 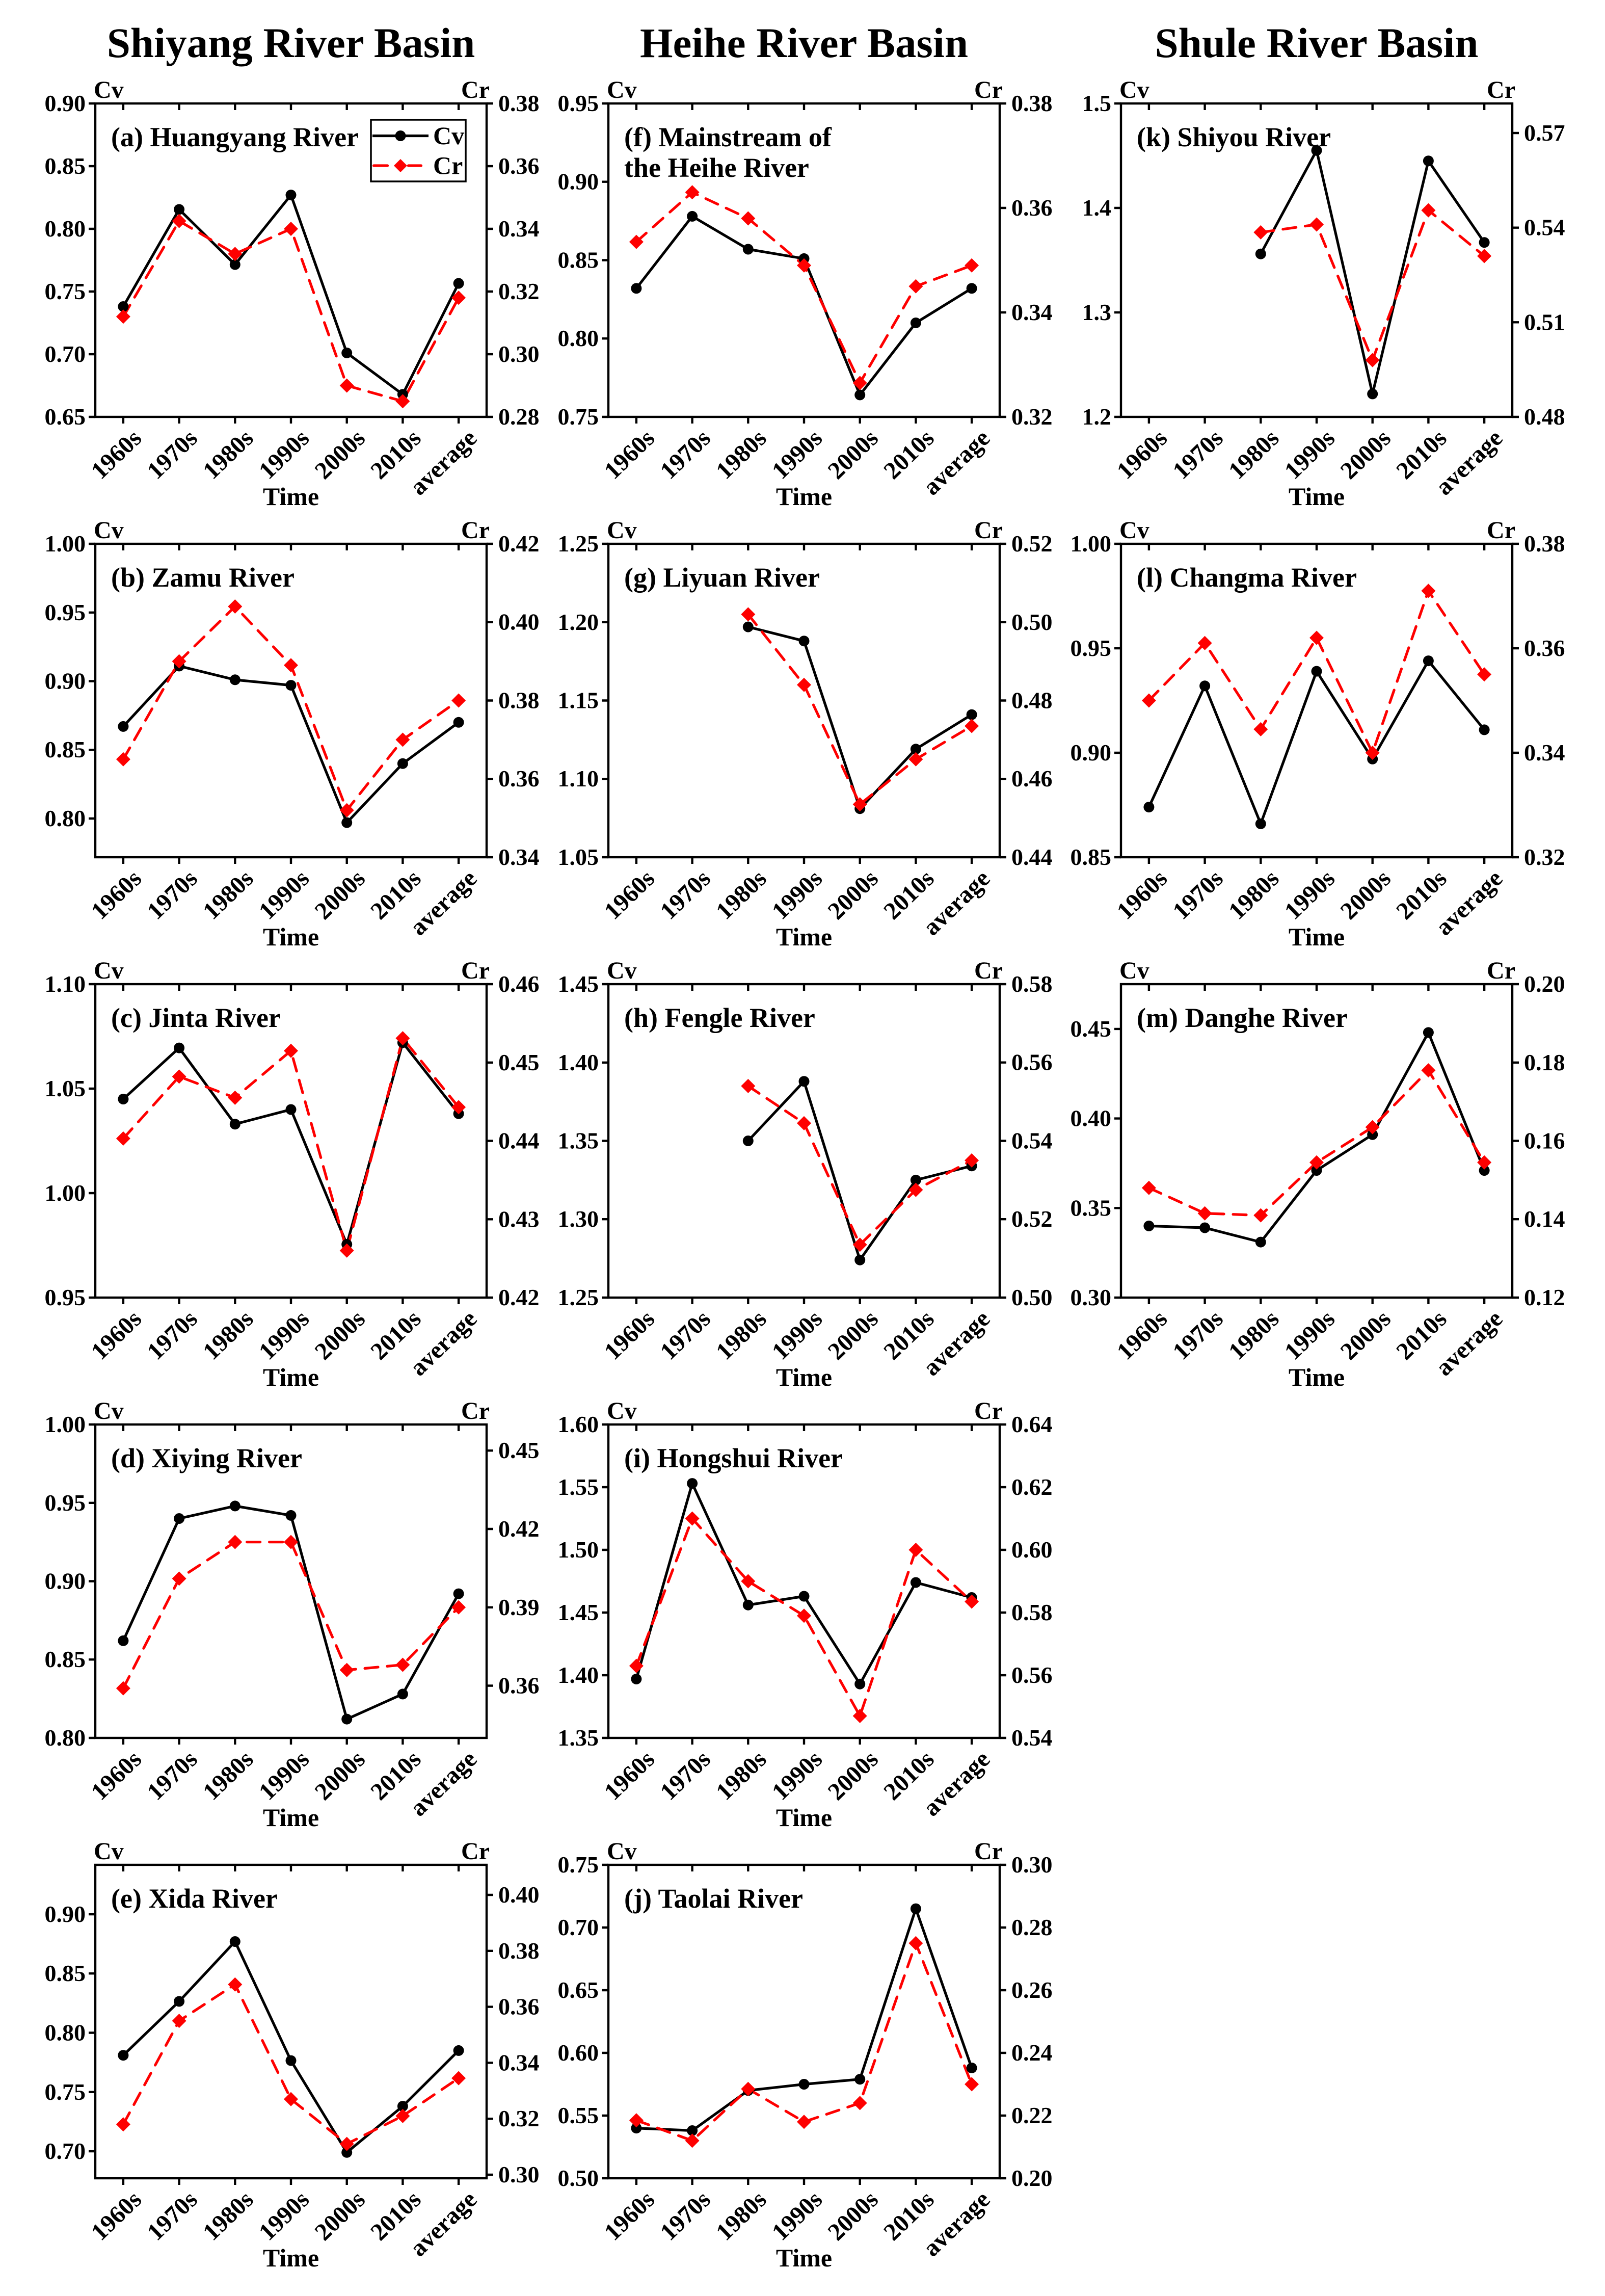 I want to click on svg-text: 0.48, so click(x=1544, y=417).